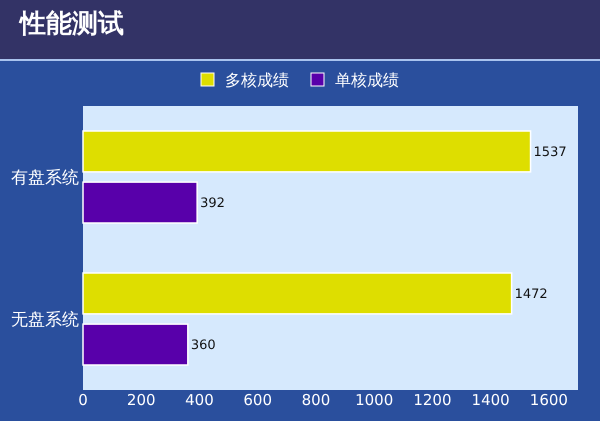  I want to click on legend-label: 多核成绩, so click(257, 80).